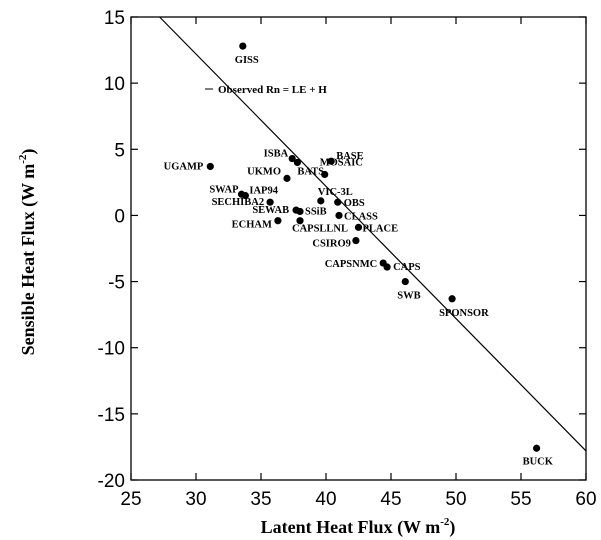 The image size is (601, 540). I want to click on point-label-iap94: IAP94, so click(263, 191).